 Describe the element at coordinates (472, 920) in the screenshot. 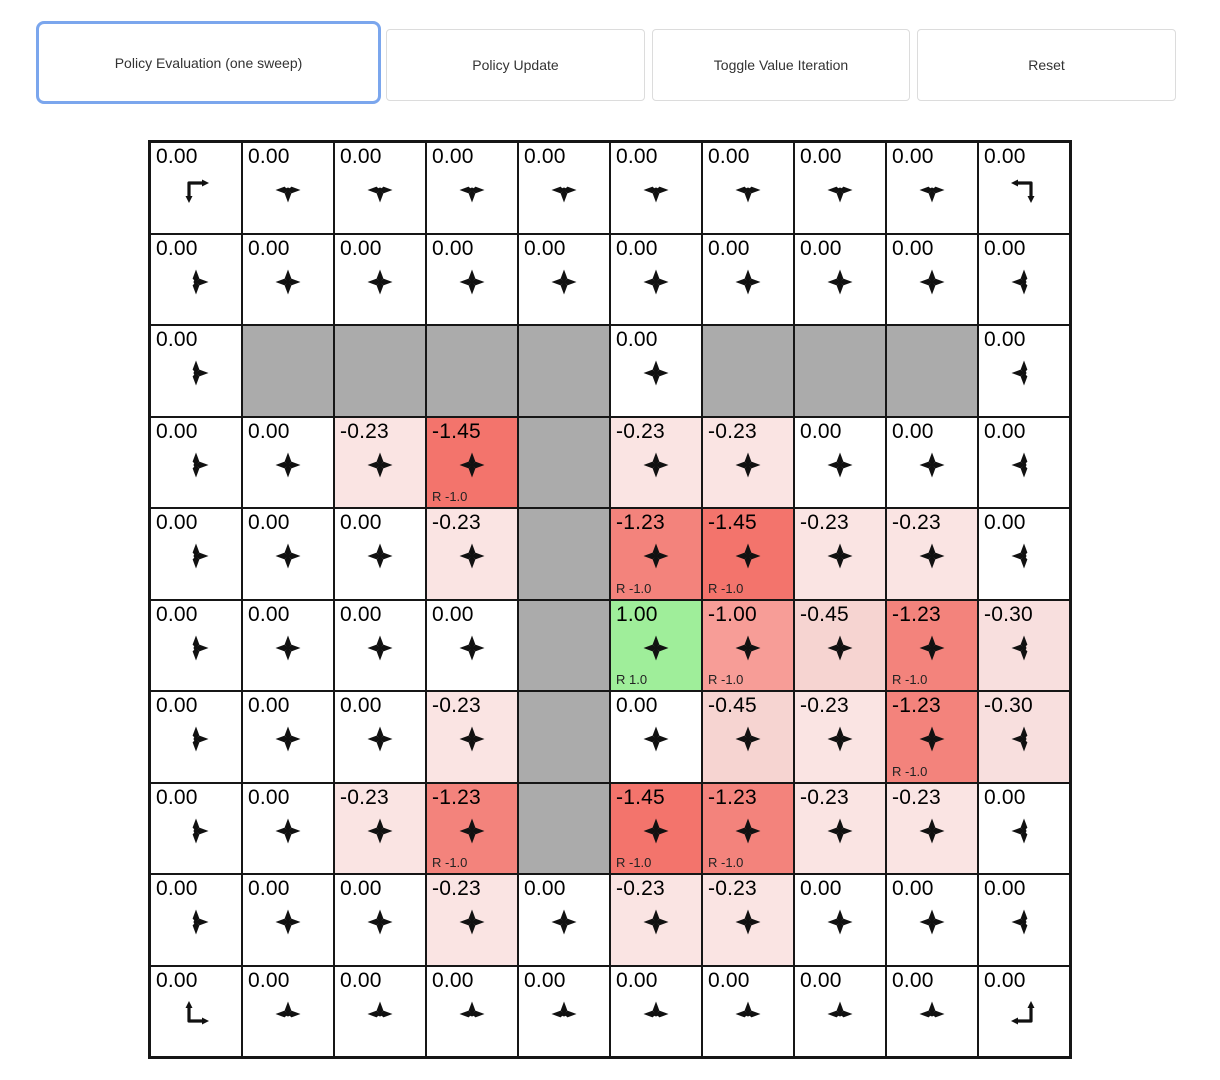

I see `grid-cell-r9-c4: -0.23` at that location.